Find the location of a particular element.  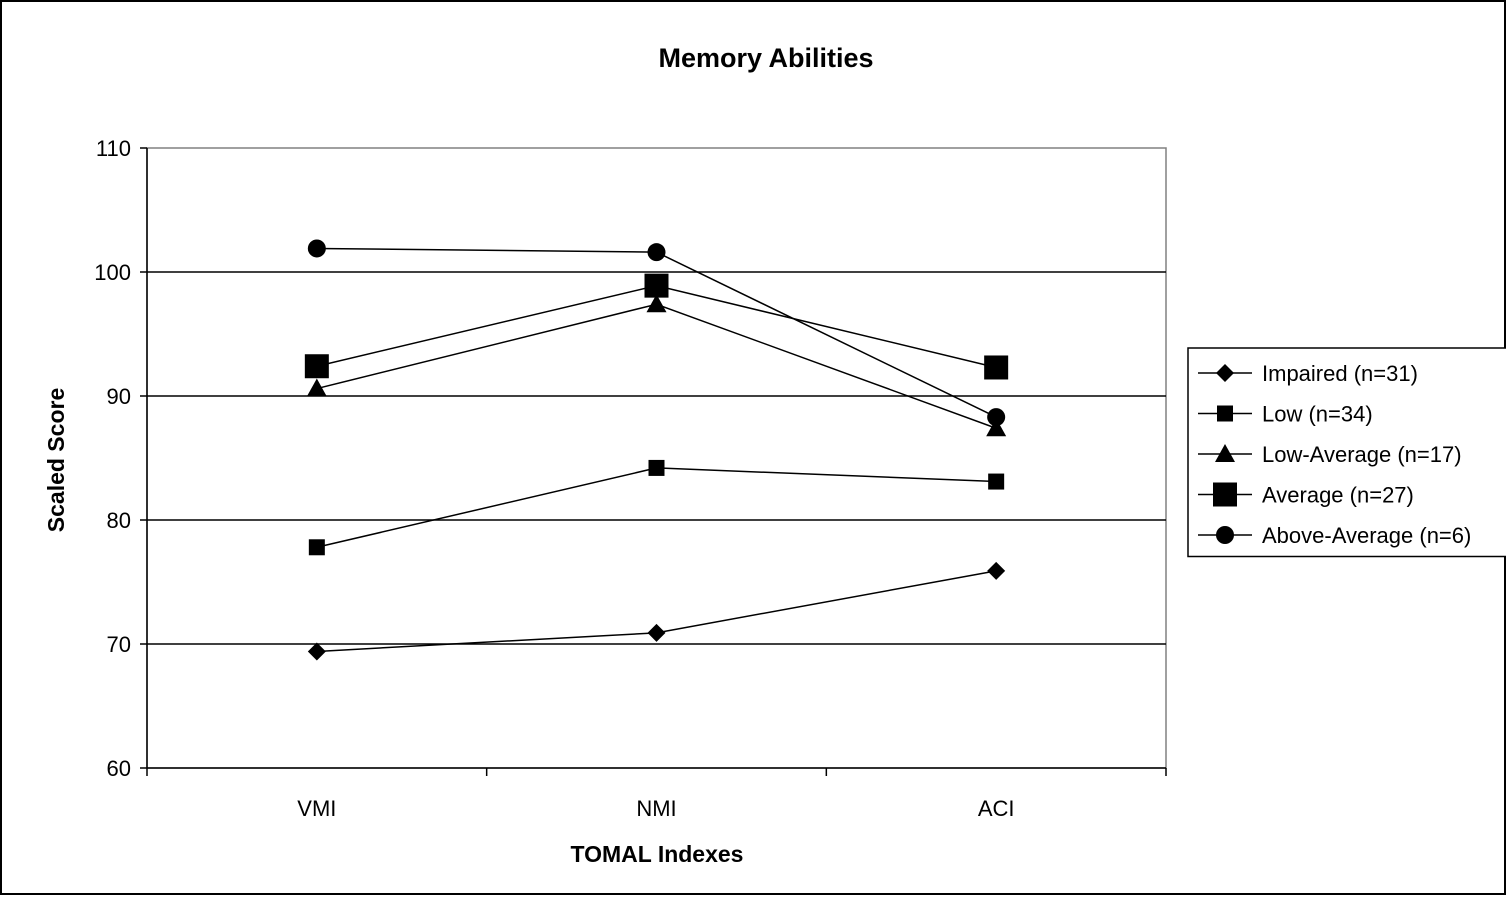

x-tick-label: ACI is located at coordinates (996, 808).